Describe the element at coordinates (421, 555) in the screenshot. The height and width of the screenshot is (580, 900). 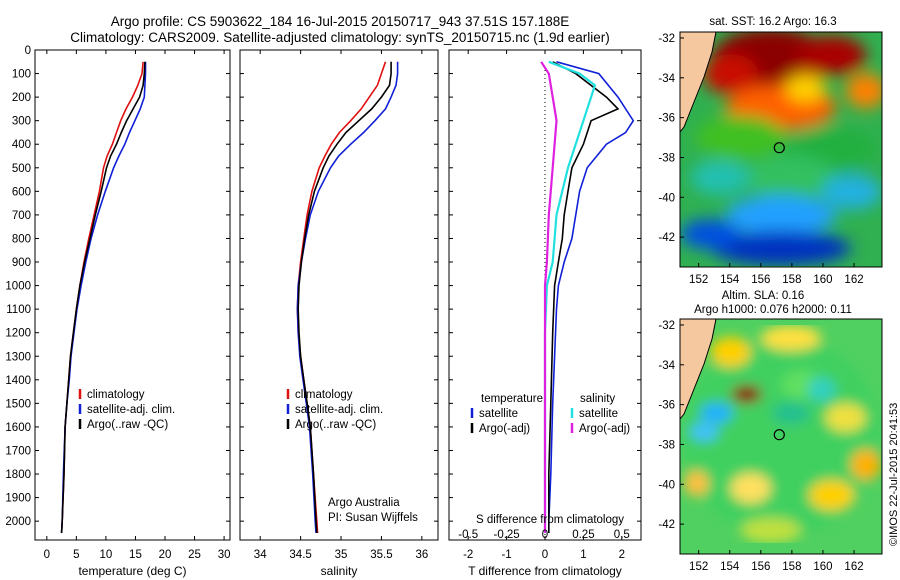
I see `x-tick-label: 36` at that location.